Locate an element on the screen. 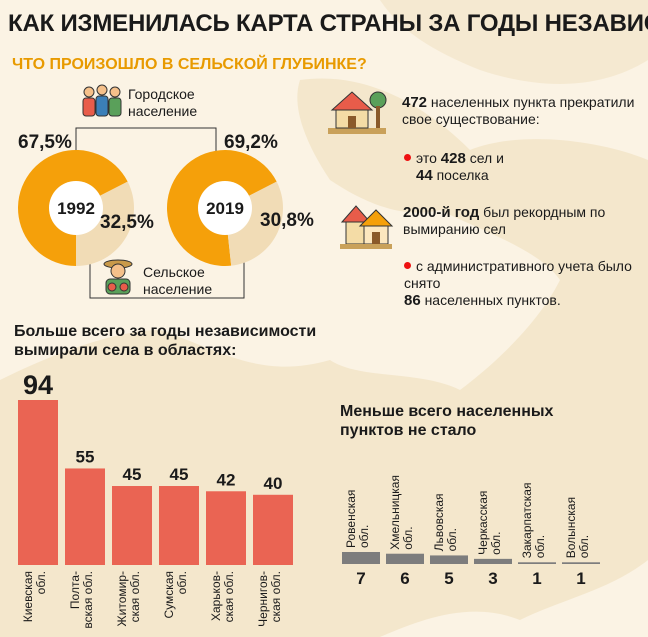  bar-most-value-4: 42 is located at coordinates (226, 479).